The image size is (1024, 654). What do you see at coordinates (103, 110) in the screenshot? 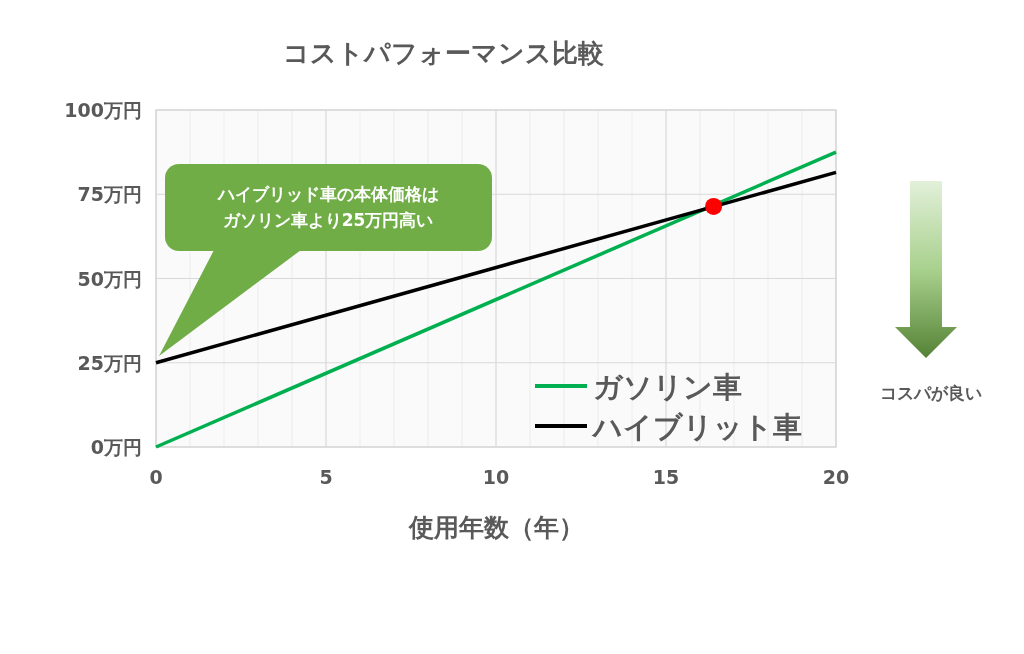
I see `y-tick-label: 100万円` at bounding box center [103, 110].